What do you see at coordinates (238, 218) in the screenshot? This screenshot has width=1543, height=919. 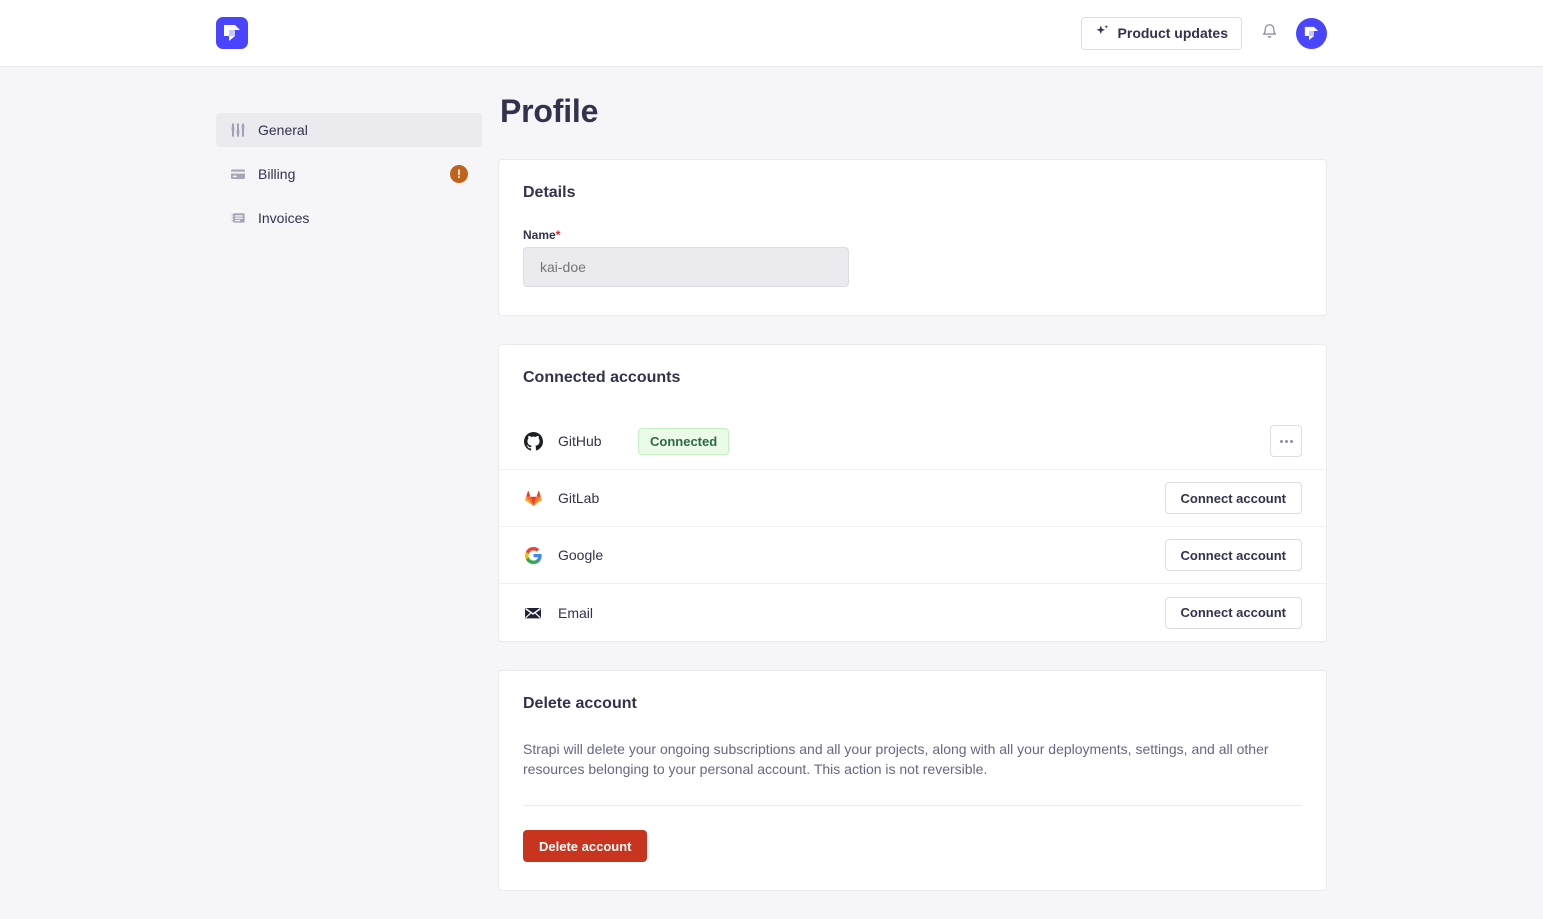 I see `receipt-icon` at bounding box center [238, 218].